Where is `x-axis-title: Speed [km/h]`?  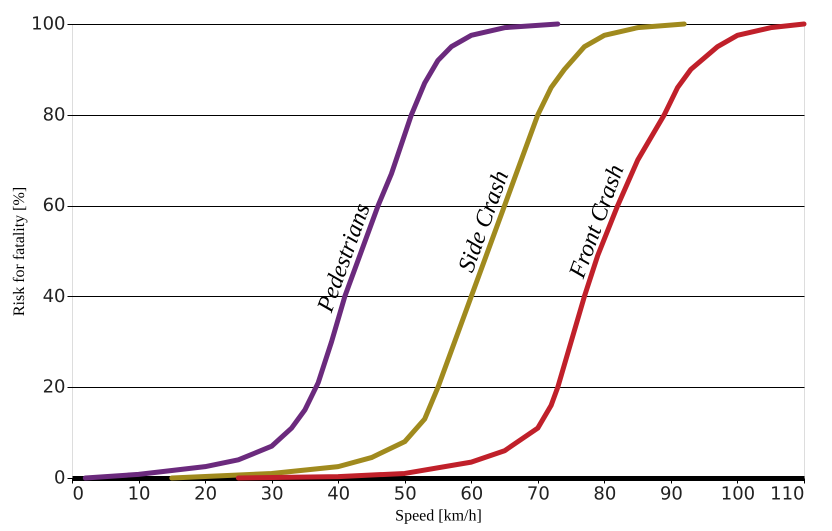
x-axis-title: Speed [km/h] is located at coordinates (438, 516).